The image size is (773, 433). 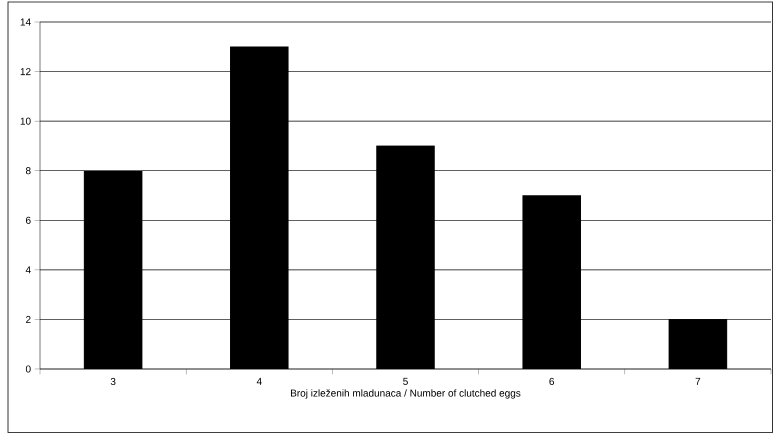 What do you see at coordinates (25, 22) in the screenshot?
I see `y-tick-label: 14` at bounding box center [25, 22].